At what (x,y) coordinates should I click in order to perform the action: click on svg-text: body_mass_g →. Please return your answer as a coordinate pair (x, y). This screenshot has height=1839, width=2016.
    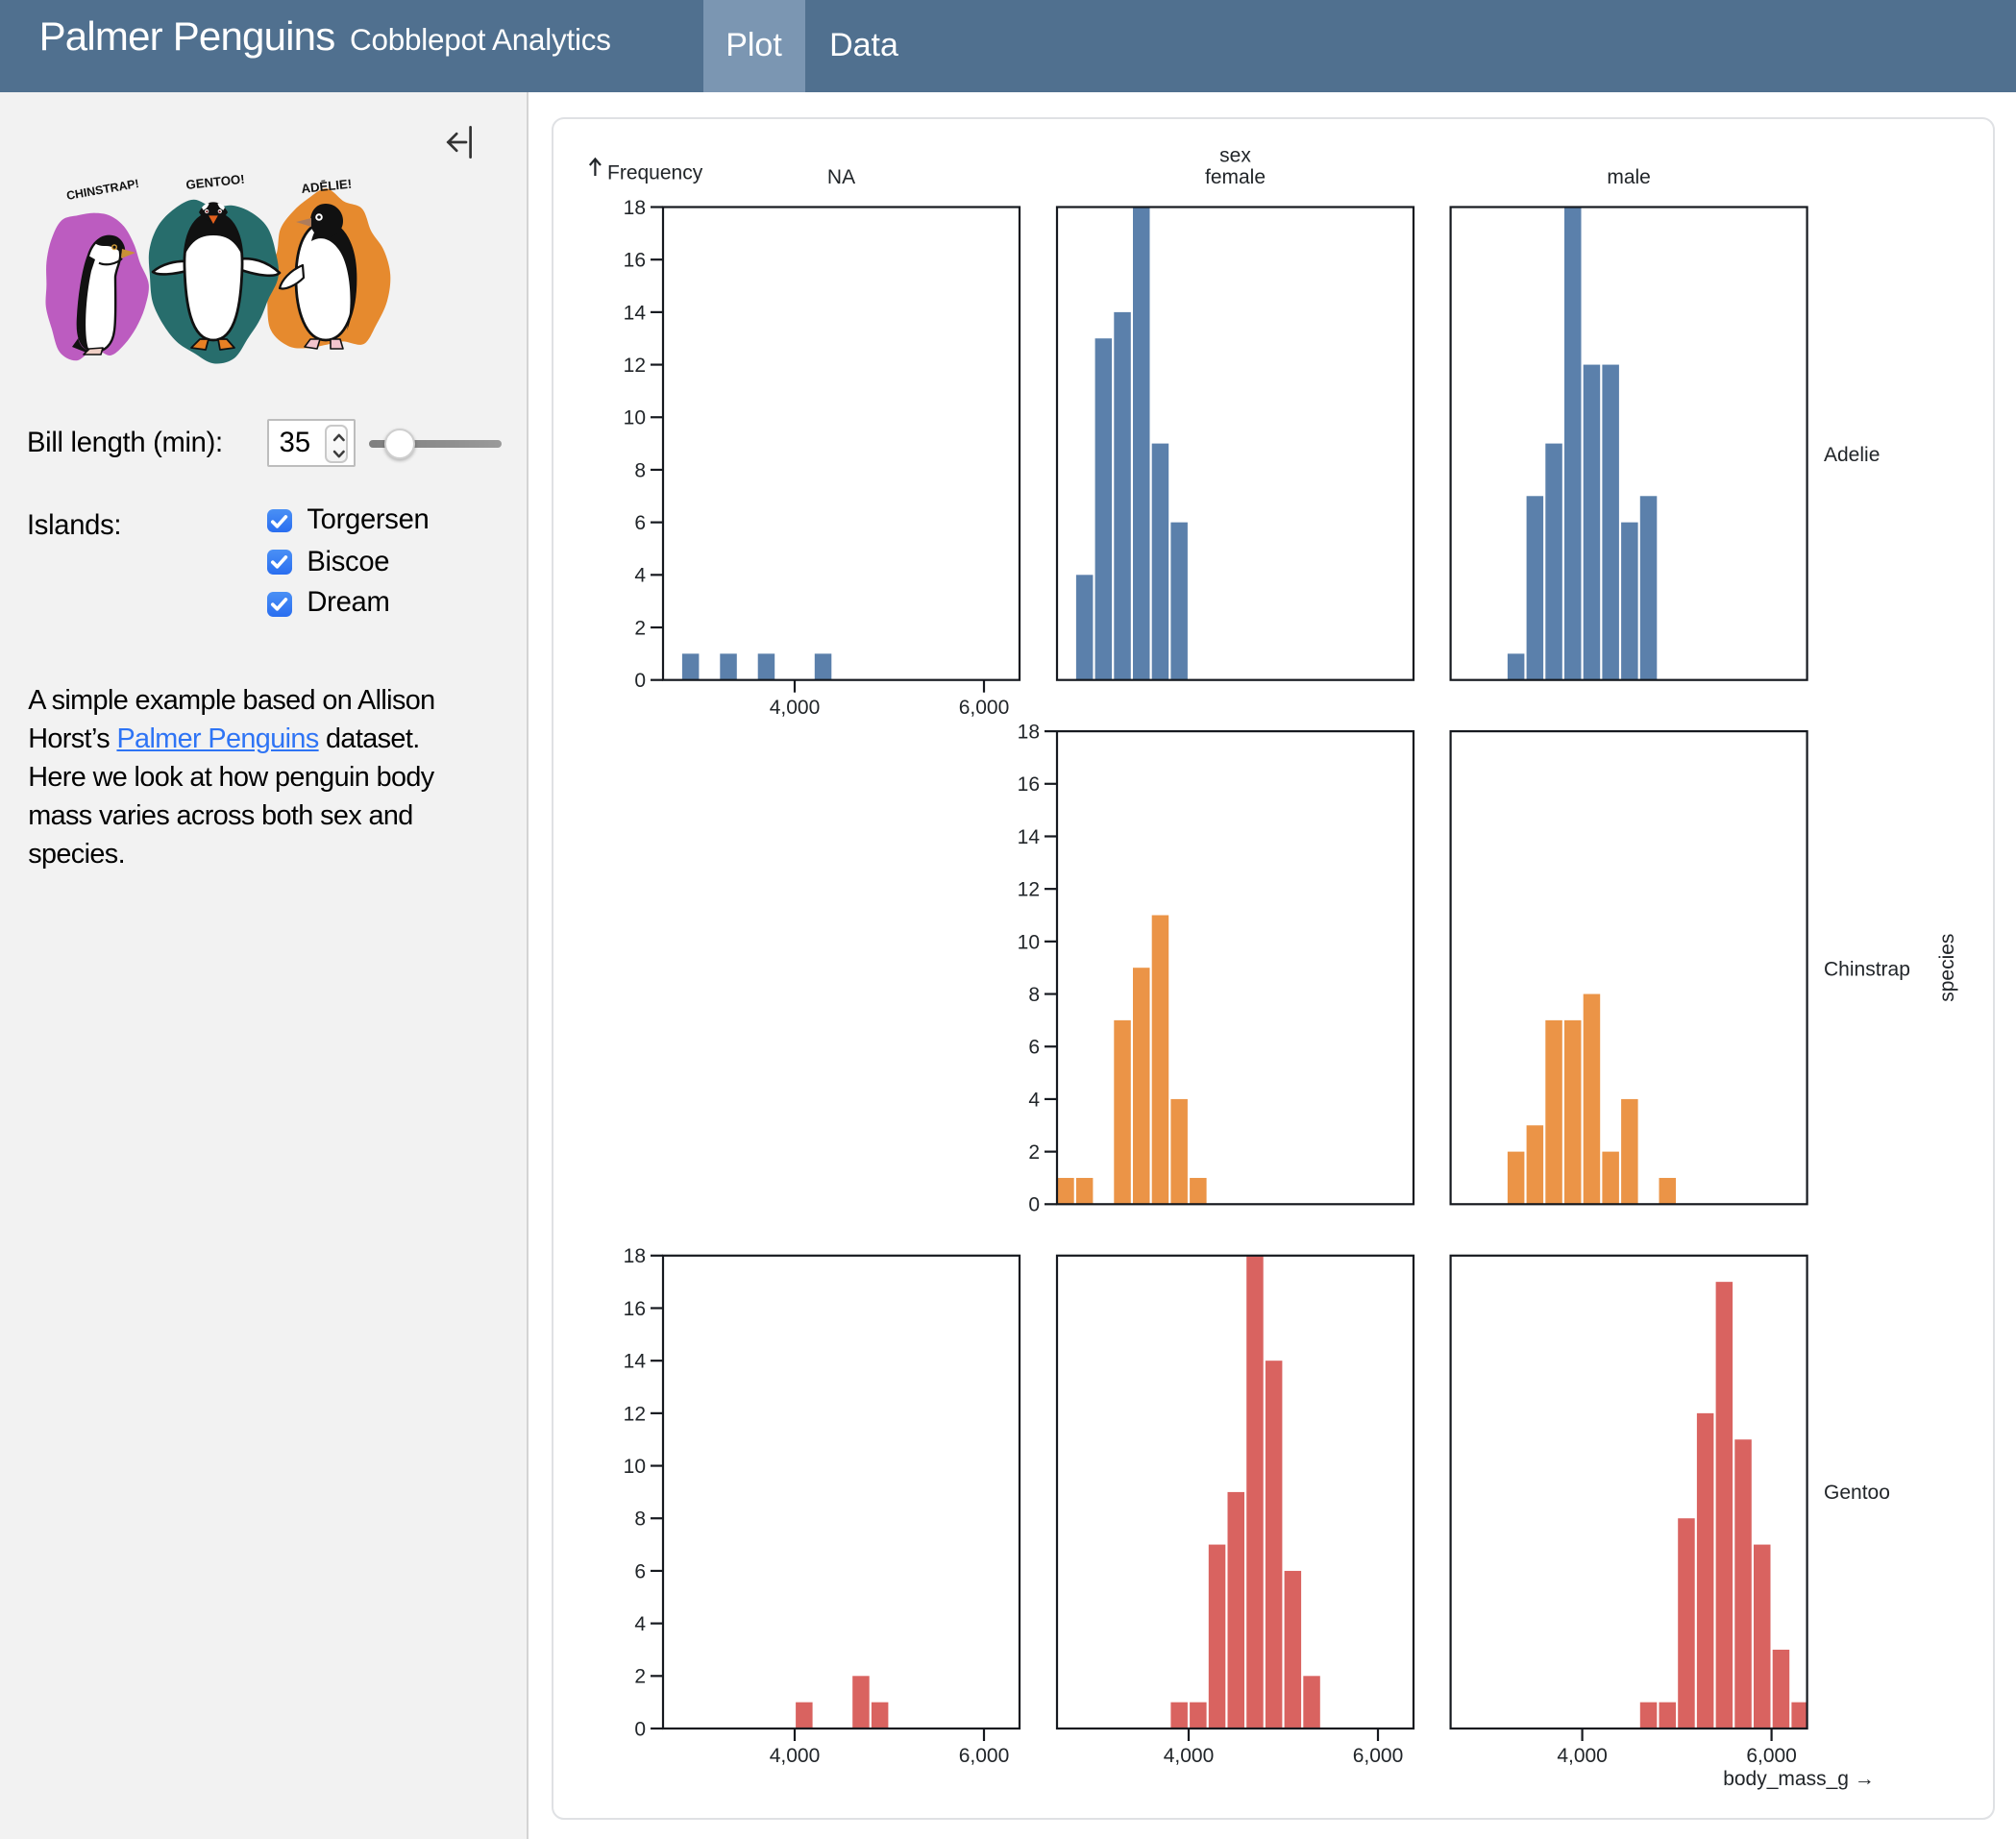
    Looking at the image, I should click on (1799, 1779).